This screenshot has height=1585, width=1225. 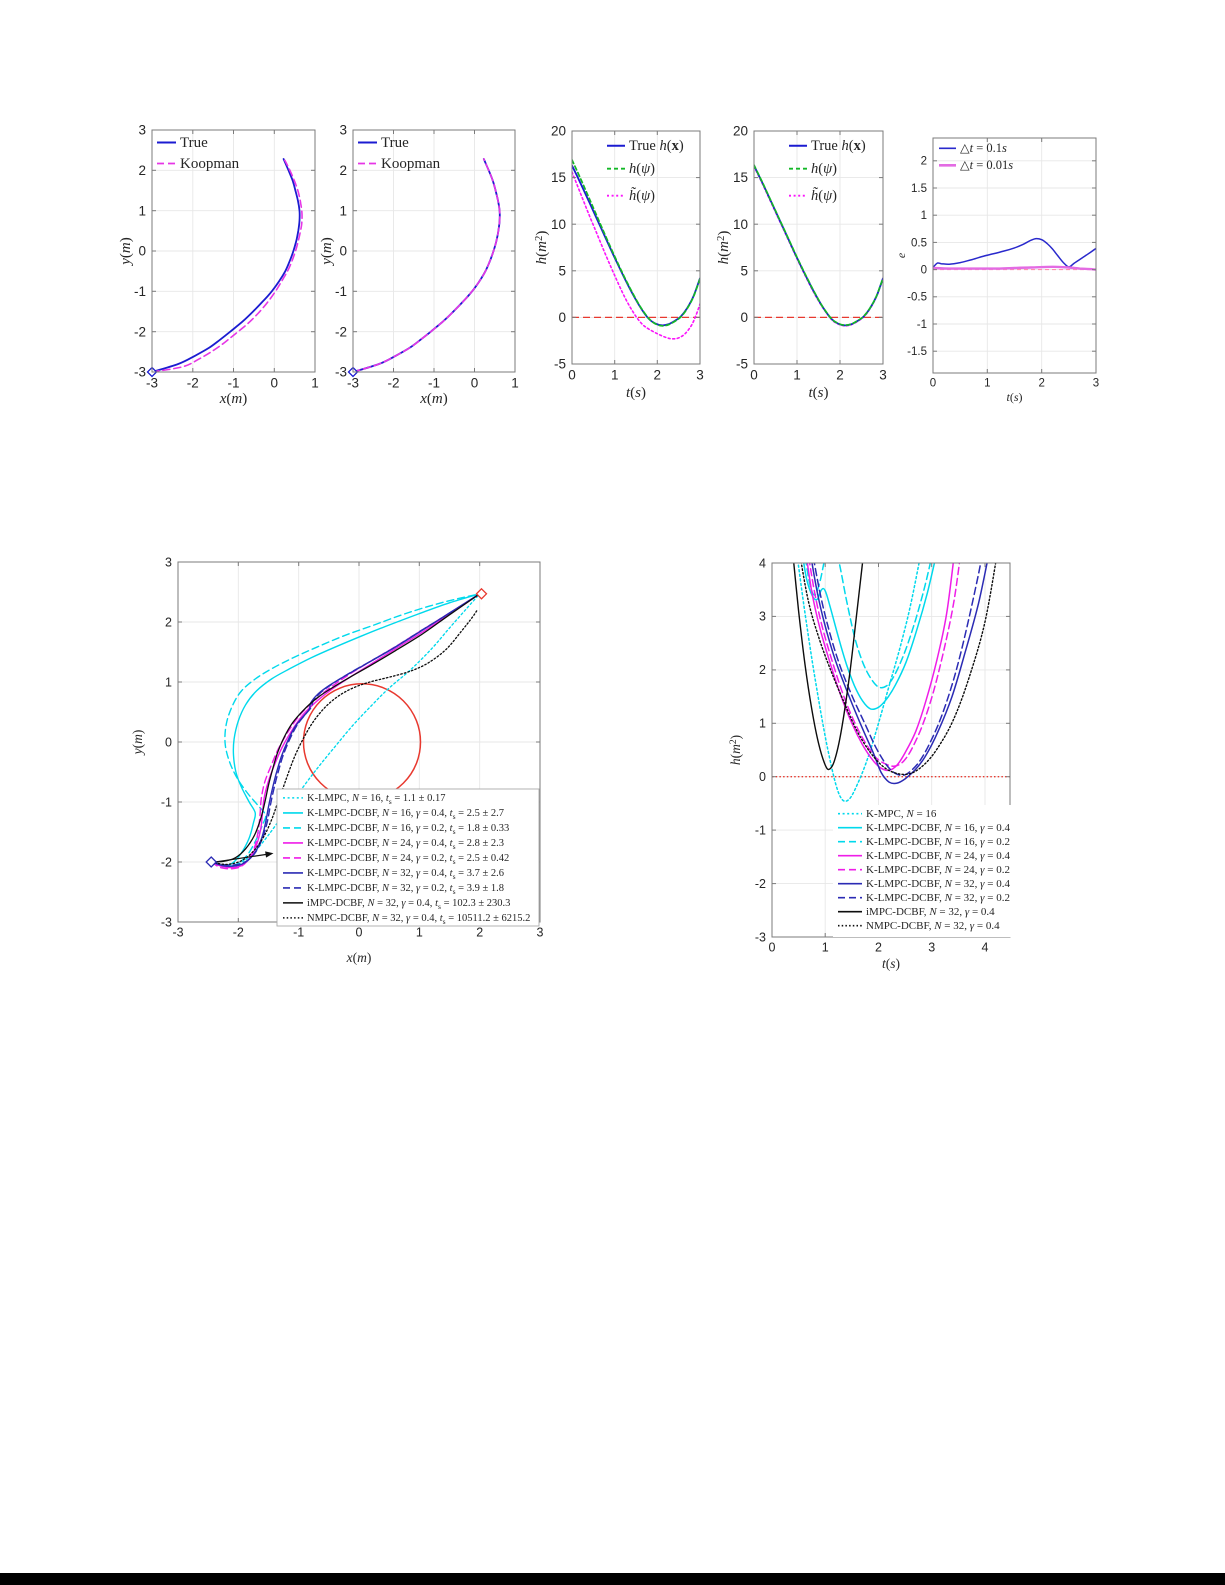 I want to click on legend-label-k-lmpc-n16: K-LMPC, N = 16, ts = 1.1 ± 0.17, so click(x=376, y=799).